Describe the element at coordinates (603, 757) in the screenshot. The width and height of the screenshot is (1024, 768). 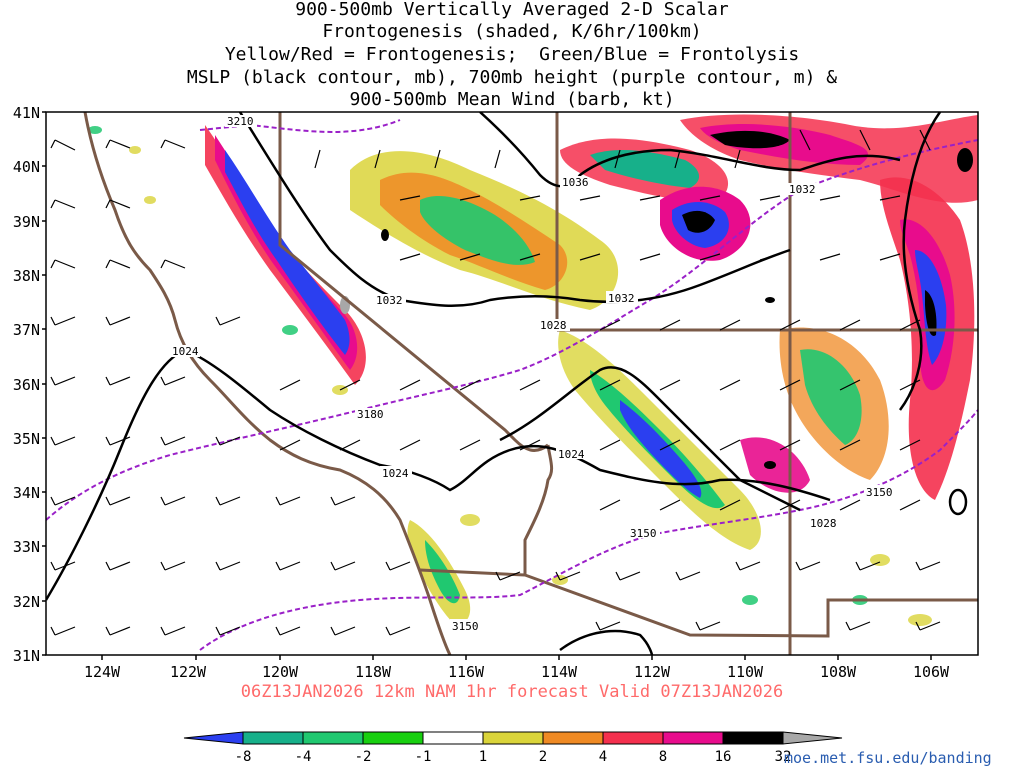
I see `colorbar-label: 4` at that location.